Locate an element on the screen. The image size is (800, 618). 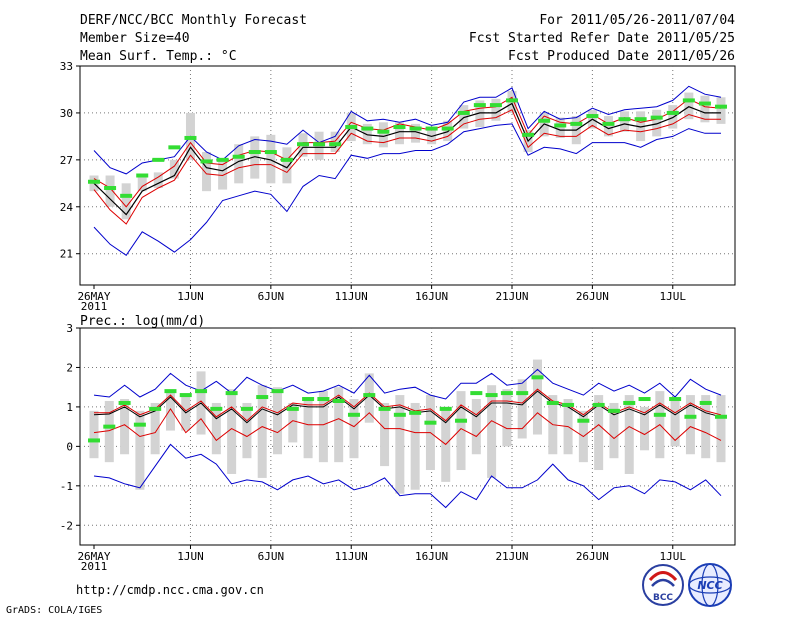
source-url: http://cmdp.ncc.cma.gov.cn is located at coordinates (170, 590).